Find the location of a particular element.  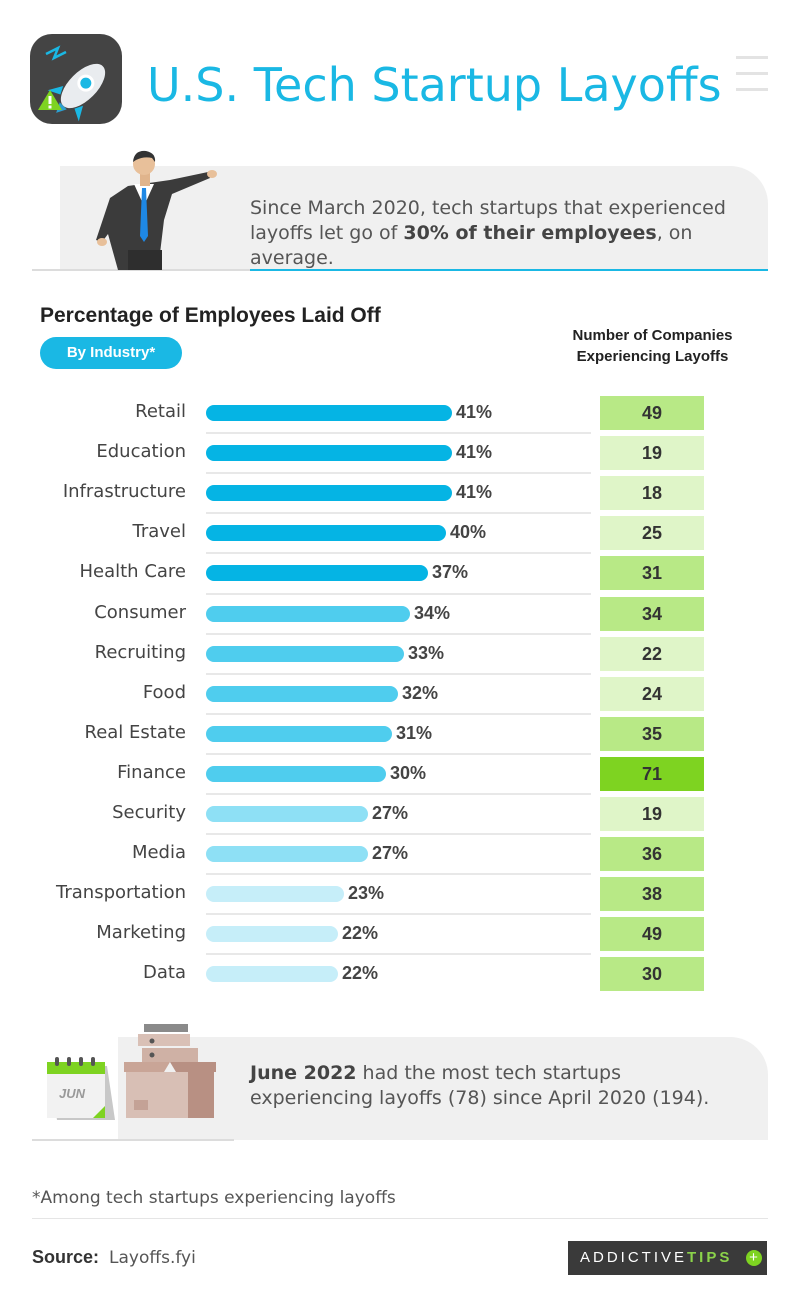

company-count-cell: 22 is located at coordinates (652, 653).